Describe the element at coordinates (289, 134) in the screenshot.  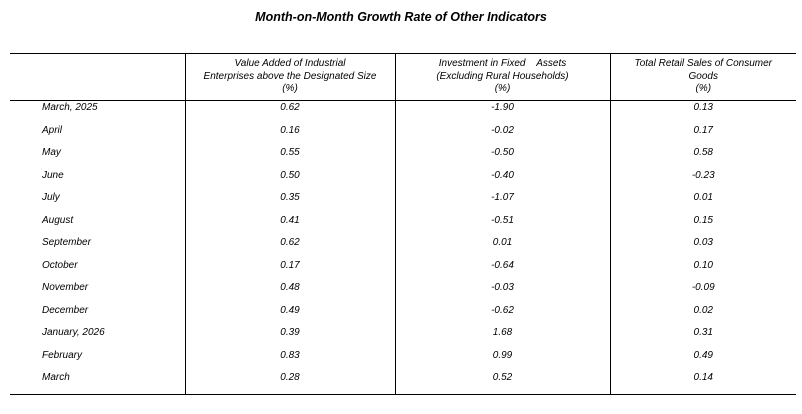
I see `industrial-value-cell: 0.16` at that location.